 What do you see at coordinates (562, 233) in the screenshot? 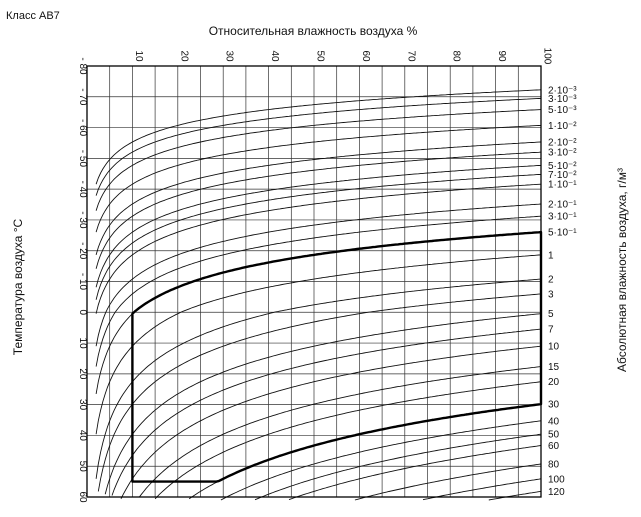
I see `right-axis-tick-label: 5·10⁻¹` at bounding box center [562, 233].